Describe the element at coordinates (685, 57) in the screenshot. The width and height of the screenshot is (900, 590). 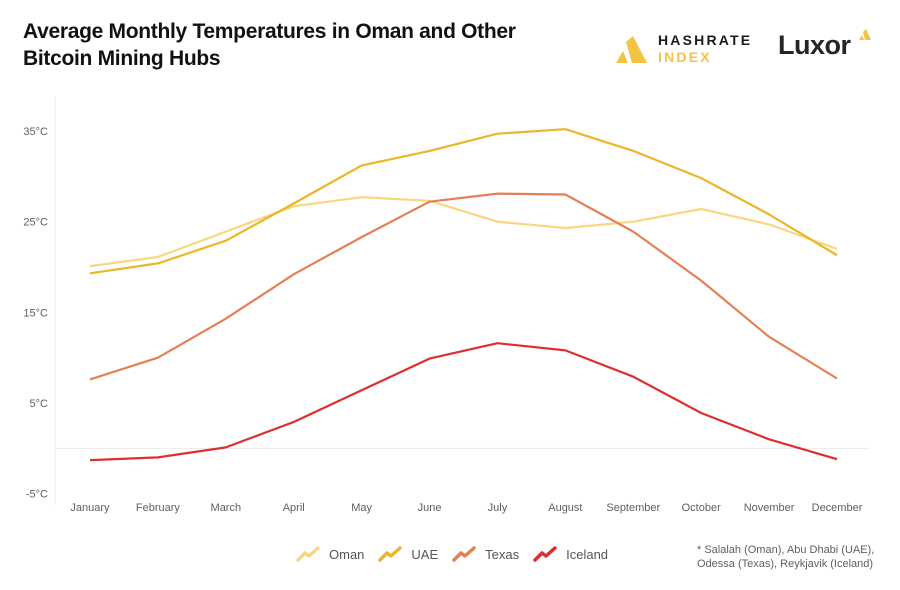
I see `logo-index-text: INDEX` at that location.